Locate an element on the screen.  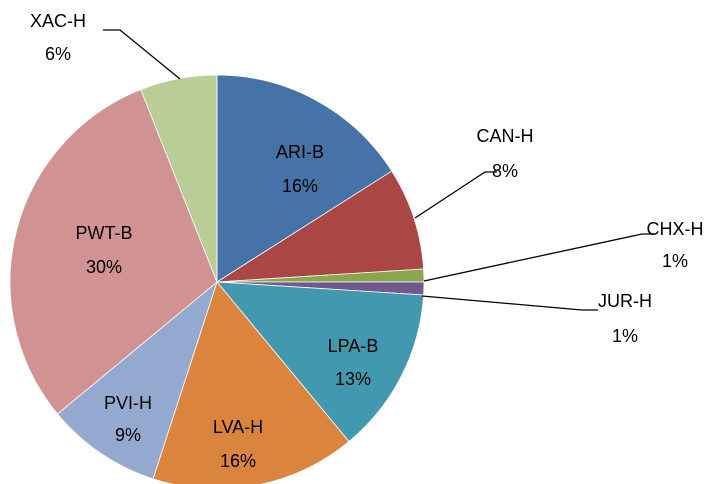
slice-label: XAC-H is located at coordinates (58, 21).